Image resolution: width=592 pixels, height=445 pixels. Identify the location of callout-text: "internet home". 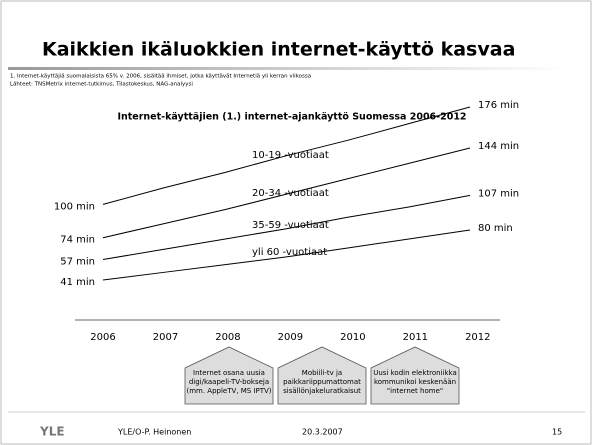
(415, 391).